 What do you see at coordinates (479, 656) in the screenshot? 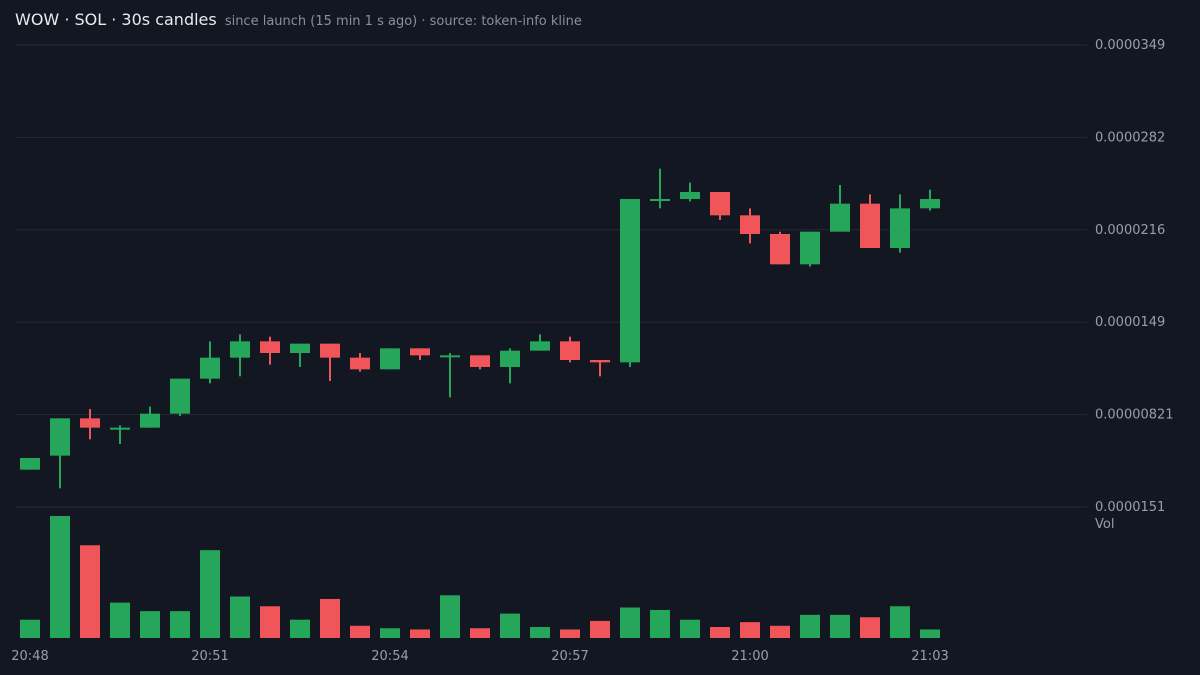
I see `time-axis: 20:48 20:51 20:54 20:57 21:00 21:03` at bounding box center [479, 656].